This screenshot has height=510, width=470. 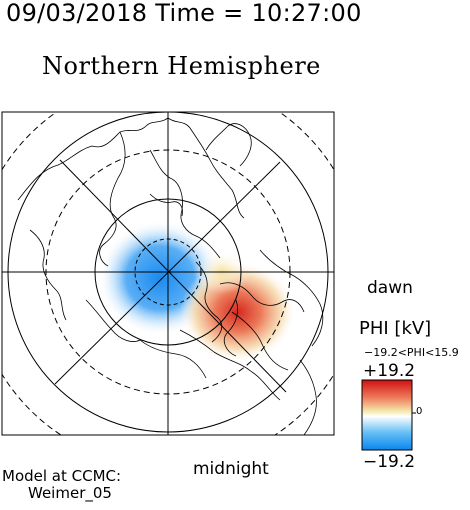 What do you see at coordinates (411, 352) in the screenshot?
I see `colorbar-range-label: −19.2<PHI<15.9` at bounding box center [411, 352].